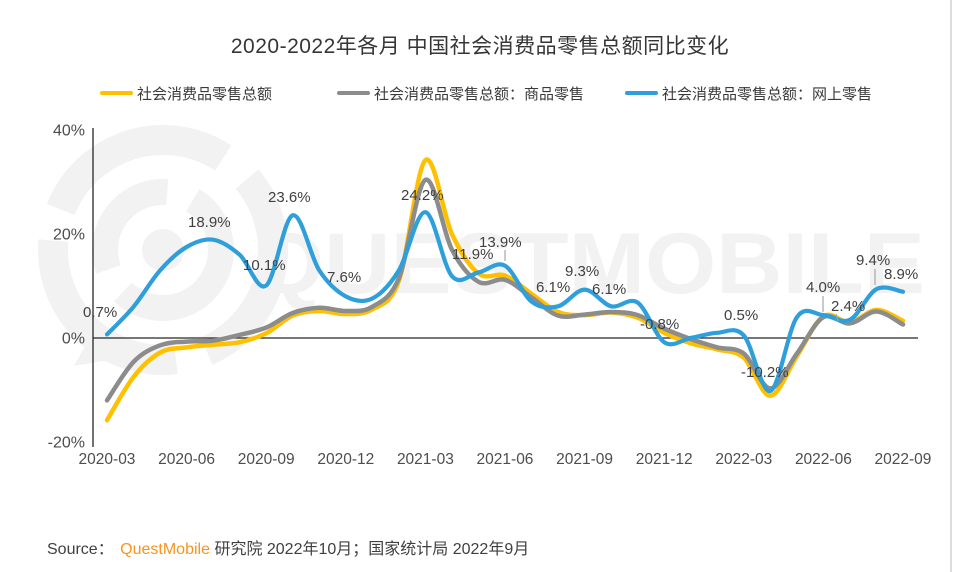 The height and width of the screenshot is (572, 960). What do you see at coordinates (848, 306) in the screenshot?
I see `data-label: 2.4%` at bounding box center [848, 306].